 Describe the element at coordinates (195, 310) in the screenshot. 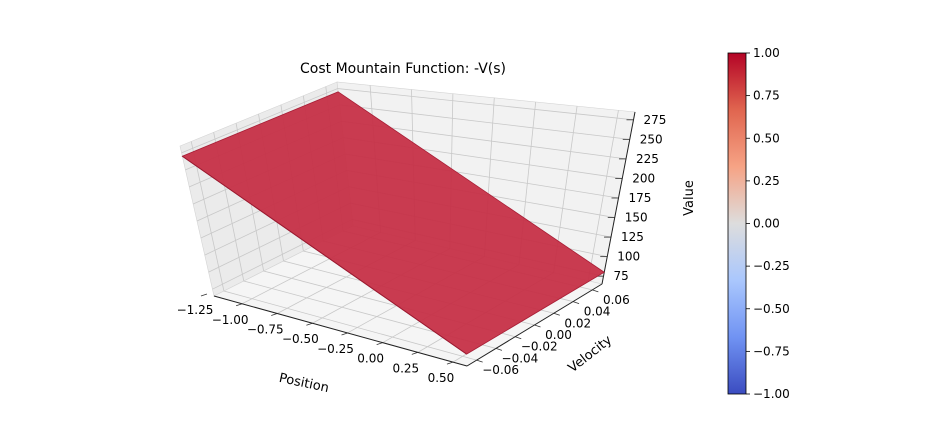

I see `x-tick-label: −1.25` at that location.